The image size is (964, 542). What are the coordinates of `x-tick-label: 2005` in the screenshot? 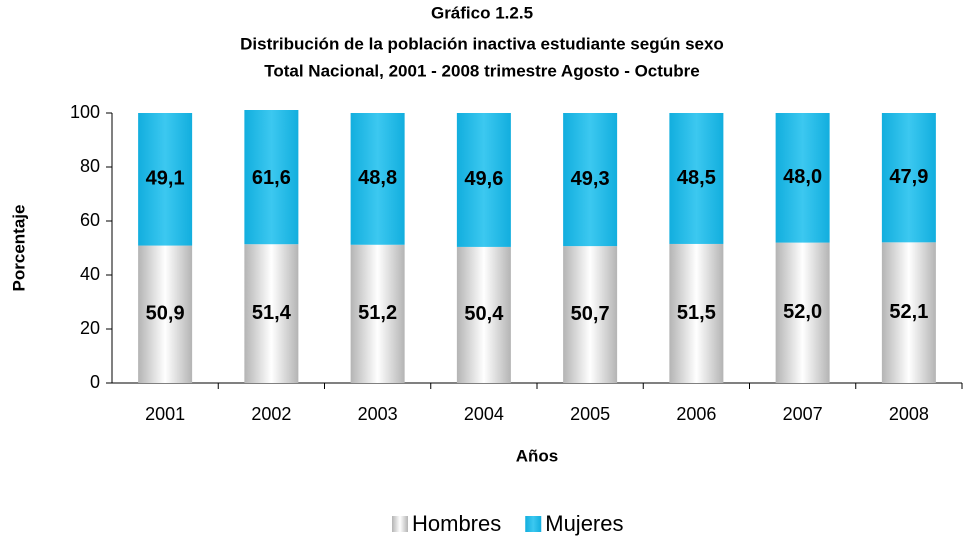 It's located at (590, 414).